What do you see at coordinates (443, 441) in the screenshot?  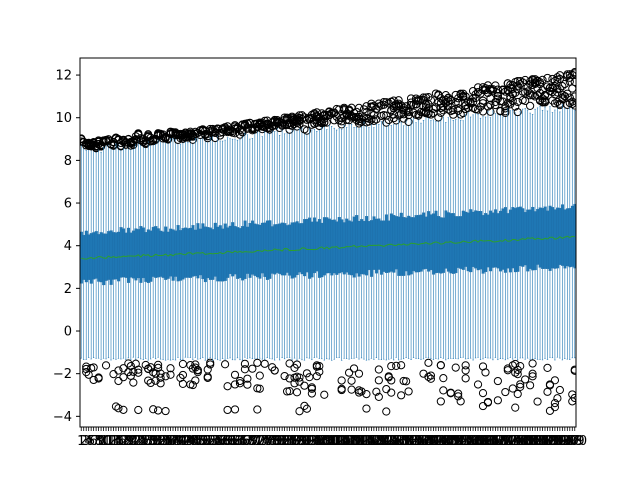 I see `xtick-label: 147` at bounding box center [443, 441].